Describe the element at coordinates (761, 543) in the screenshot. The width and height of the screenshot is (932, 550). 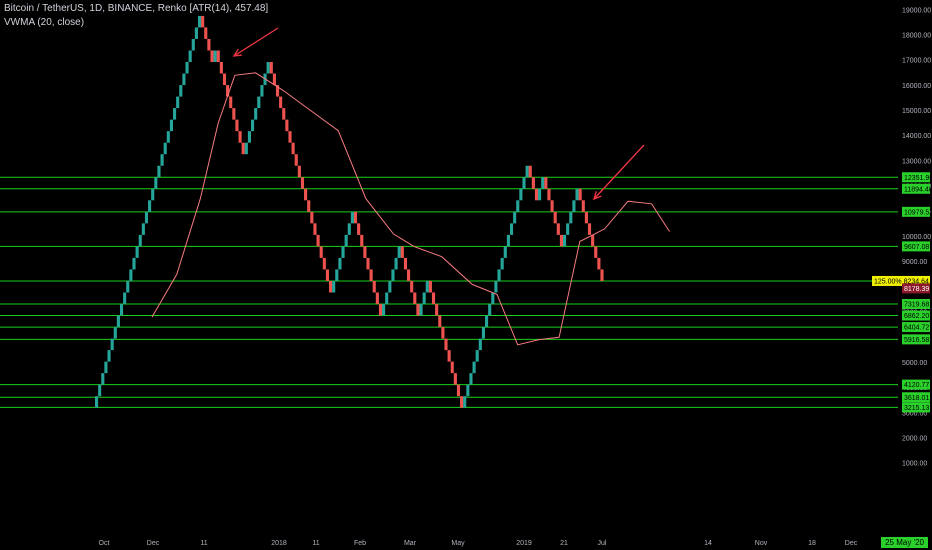
I see `x-tick-label: Nov` at that location.